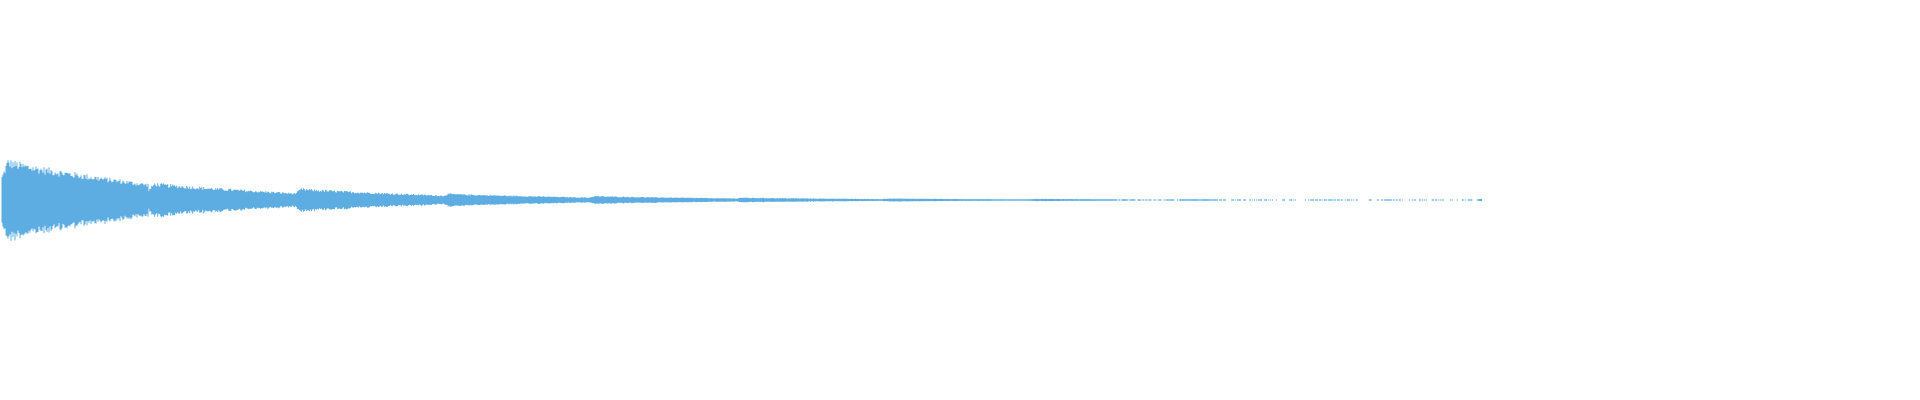 Image resolution: width=1920 pixels, height=400 pixels. What do you see at coordinates (1480, 200) in the screenshot?
I see `waveform-tail-blip` at bounding box center [1480, 200].